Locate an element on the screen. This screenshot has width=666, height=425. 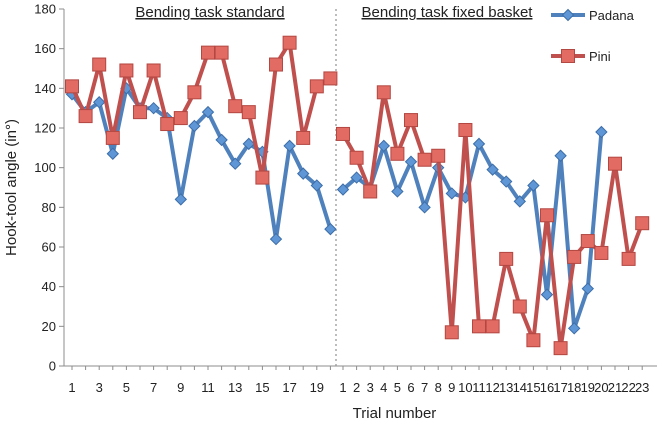
y-tick-label: 40 is located at coordinates (49, 286).